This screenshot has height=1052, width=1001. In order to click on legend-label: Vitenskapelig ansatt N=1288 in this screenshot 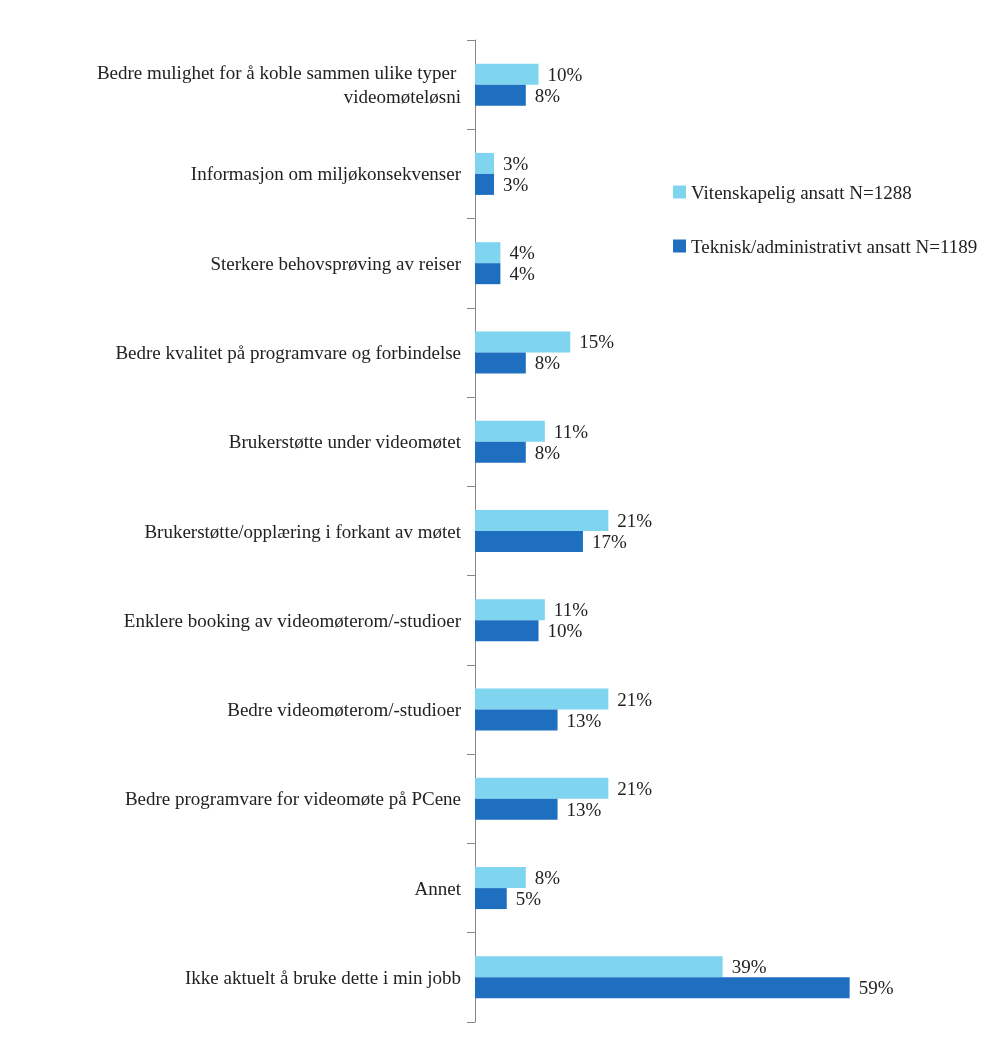, I will do `click(801, 192)`.